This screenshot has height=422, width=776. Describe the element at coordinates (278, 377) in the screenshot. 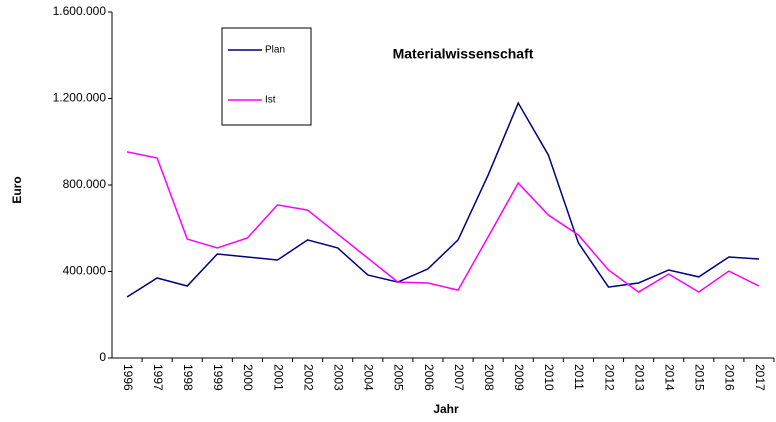

I see `x-tick-label: 2001` at that location.